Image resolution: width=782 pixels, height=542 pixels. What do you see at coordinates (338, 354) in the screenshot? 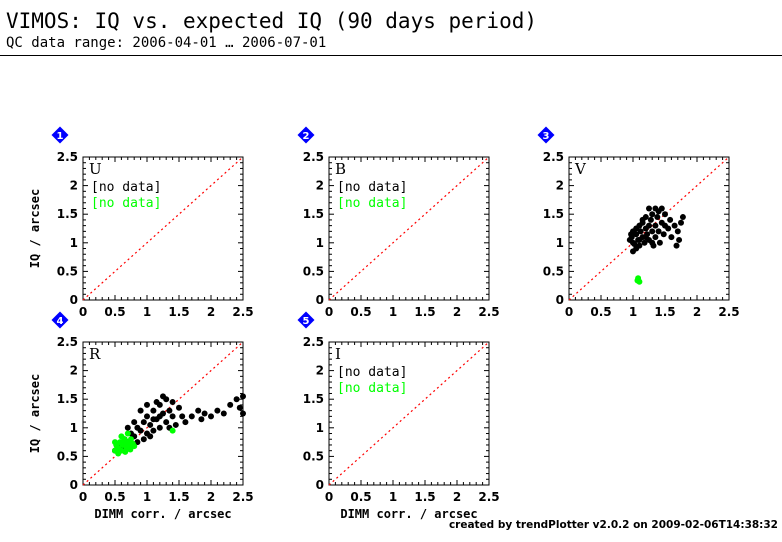
I see `filter-label: I` at bounding box center [338, 354].